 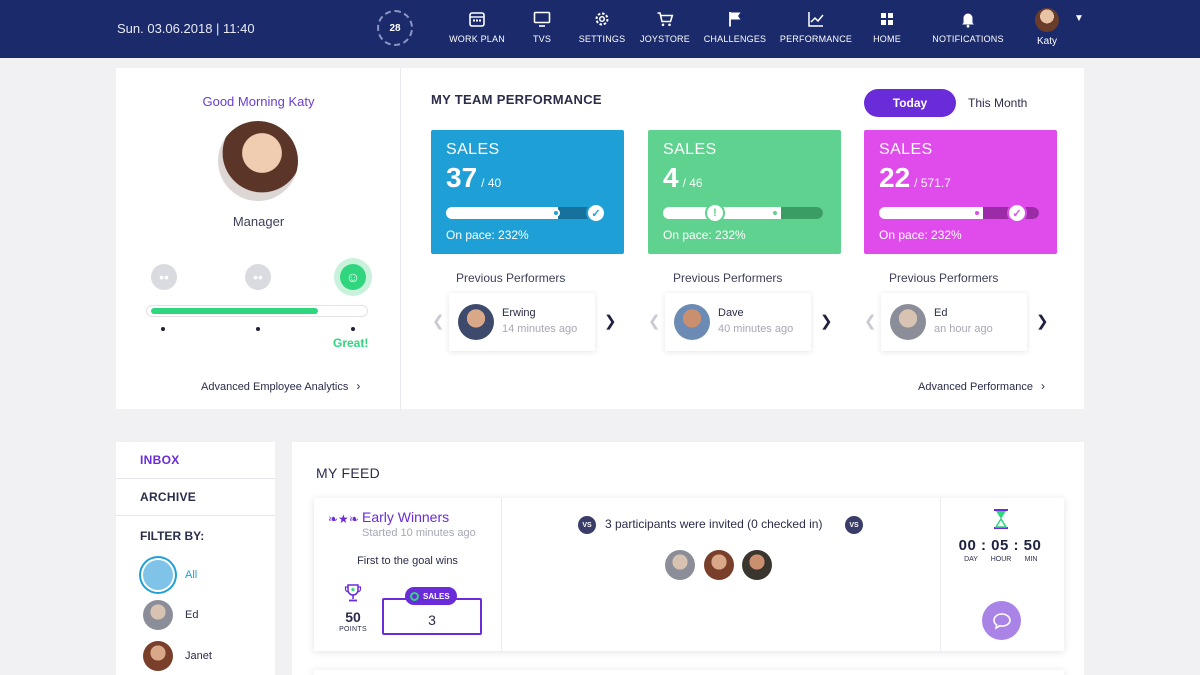 What do you see at coordinates (432, 620) in the screenshot?
I see `challenge-kpi-value: 3` at bounding box center [432, 620].